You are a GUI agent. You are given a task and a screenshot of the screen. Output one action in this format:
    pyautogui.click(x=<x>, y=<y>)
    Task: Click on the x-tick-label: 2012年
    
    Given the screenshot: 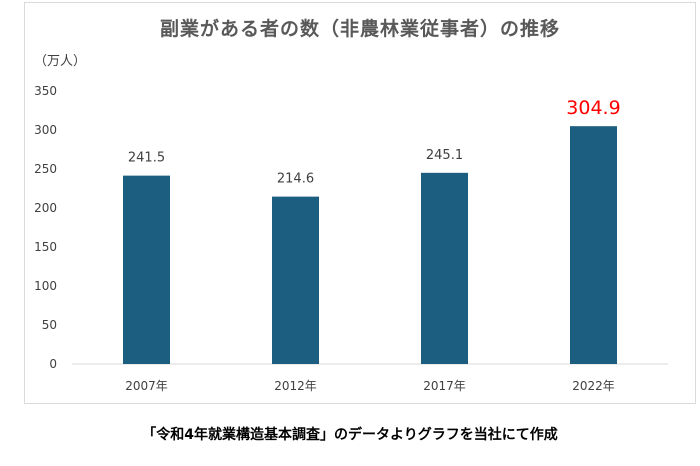 What is the action you would take?
    pyautogui.click(x=295, y=386)
    